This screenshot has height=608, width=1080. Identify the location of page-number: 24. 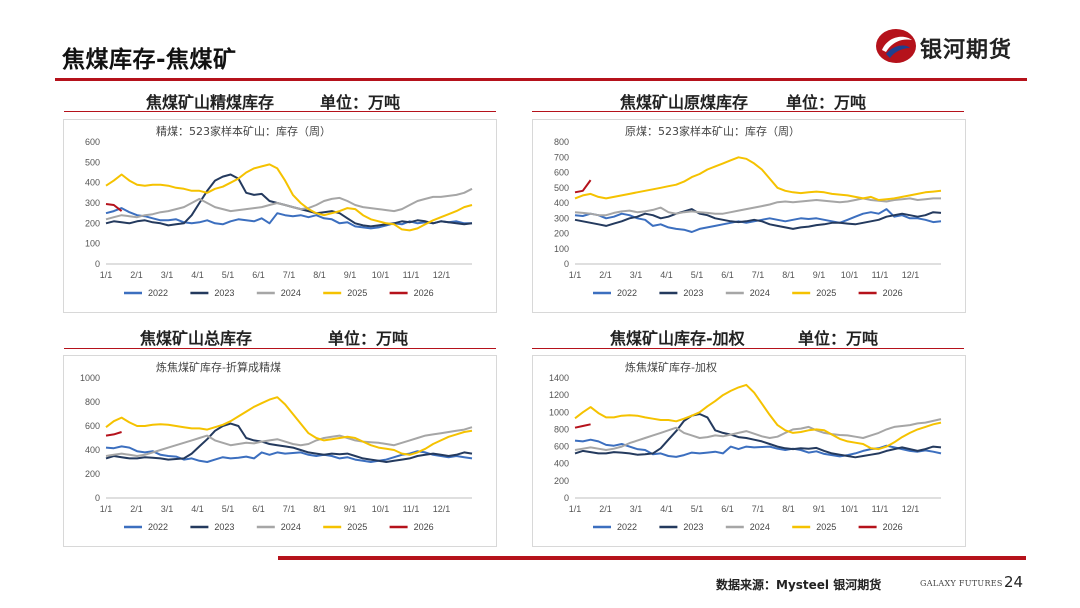
(1014, 582).